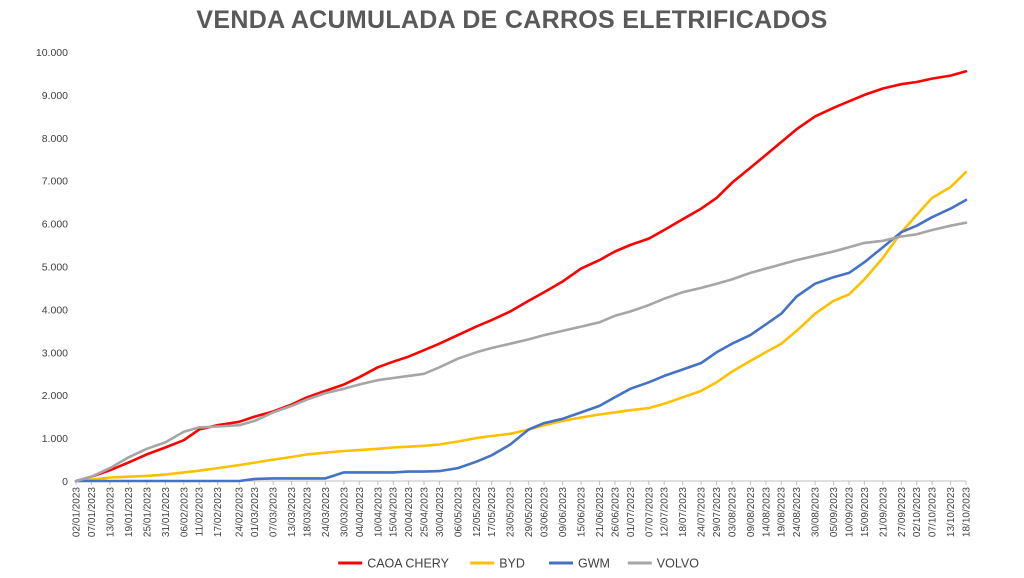 Image resolution: width=1024 pixels, height=578 pixels. What do you see at coordinates (394, 512) in the screenshot?
I see `x-tick-label: 15/04/2023` at bounding box center [394, 512].